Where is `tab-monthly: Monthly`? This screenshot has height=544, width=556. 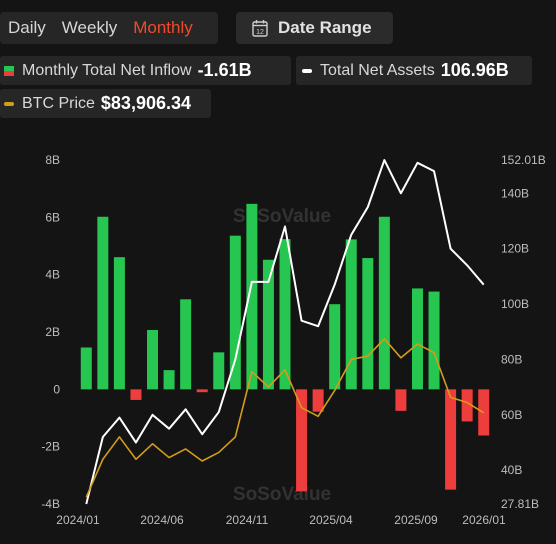 tab-monthly: Monthly is located at coordinates (163, 27).